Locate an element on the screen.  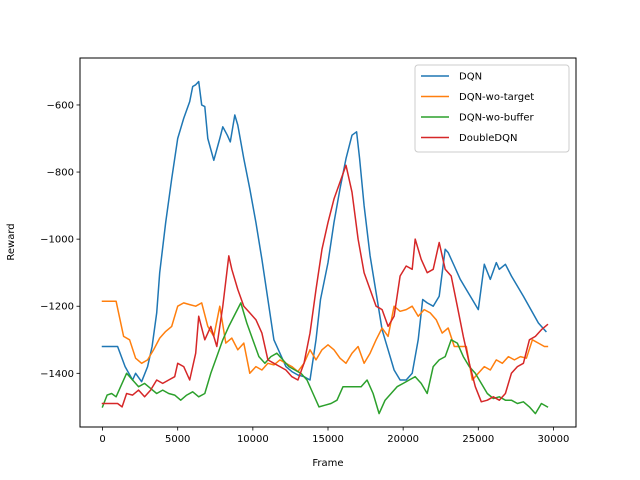
x-tick-label: 30000 is located at coordinates (554, 439).